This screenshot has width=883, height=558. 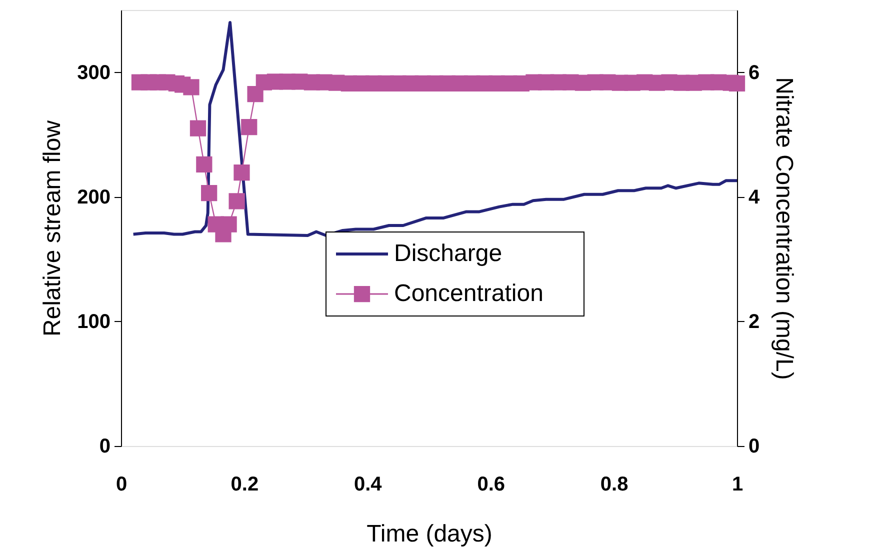 I want to click on y2-axis-title: Nitrate Concentration (mg/L), so click(x=784, y=228).